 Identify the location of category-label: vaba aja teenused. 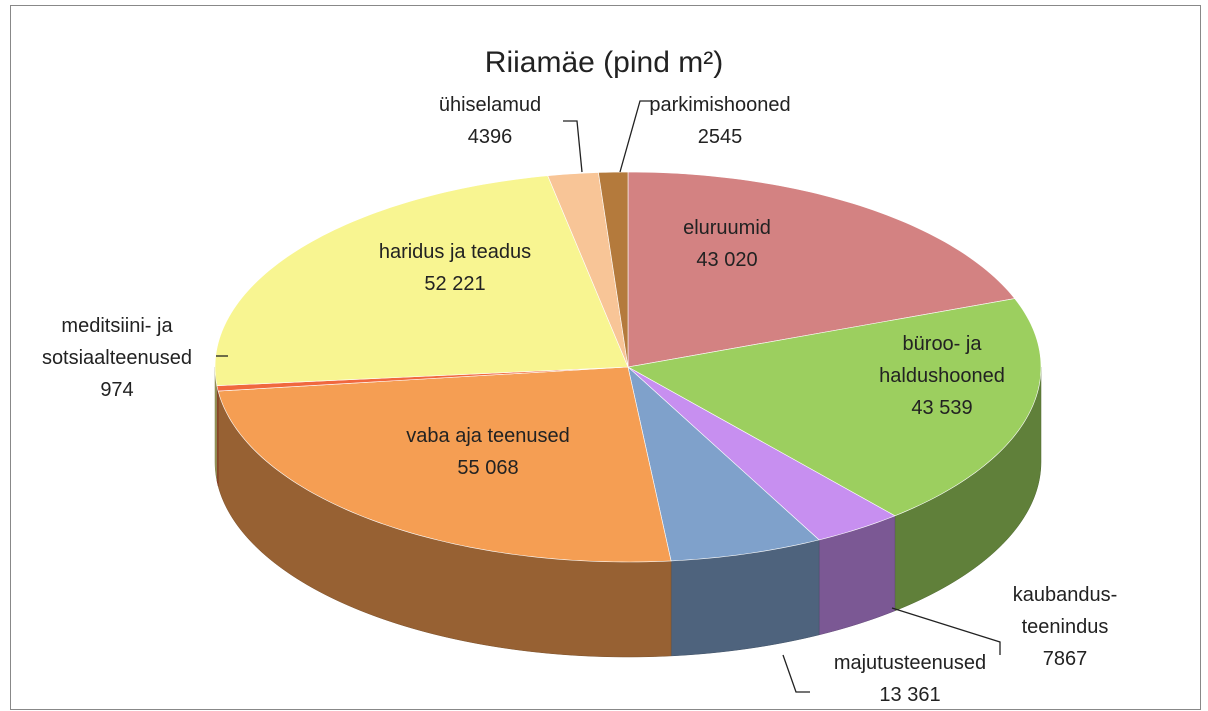
(488, 436).